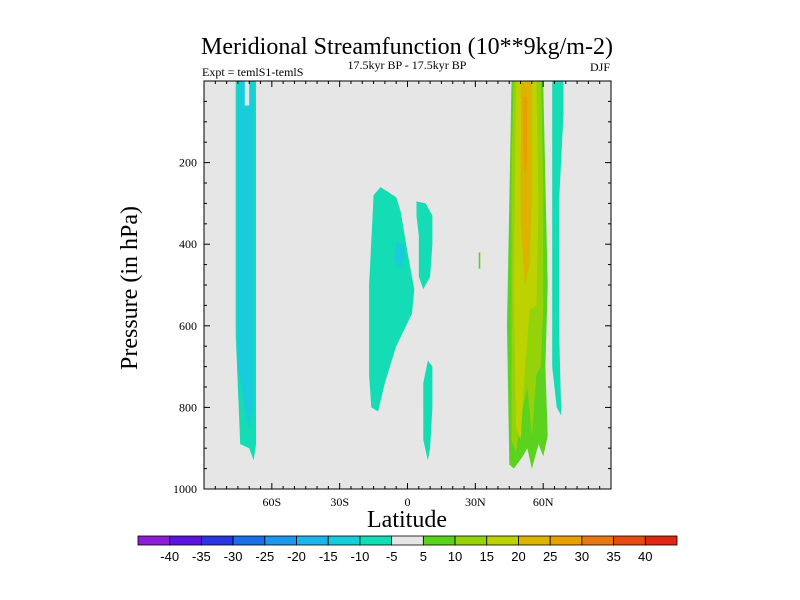 This screenshot has height=600, width=800. What do you see at coordinates (188, 244) in the screenshot?
I see `y-tick-label: 400` at bounding box center [188, 244].